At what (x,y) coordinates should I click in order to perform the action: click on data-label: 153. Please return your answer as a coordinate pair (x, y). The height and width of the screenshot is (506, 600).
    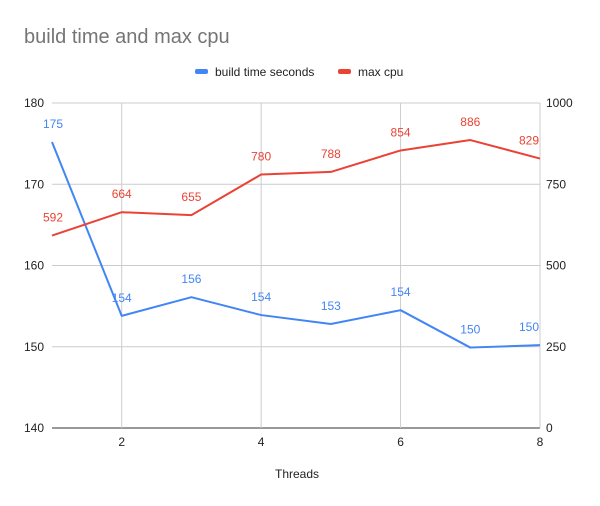
    Looking at the image, I should click on (331, 306).